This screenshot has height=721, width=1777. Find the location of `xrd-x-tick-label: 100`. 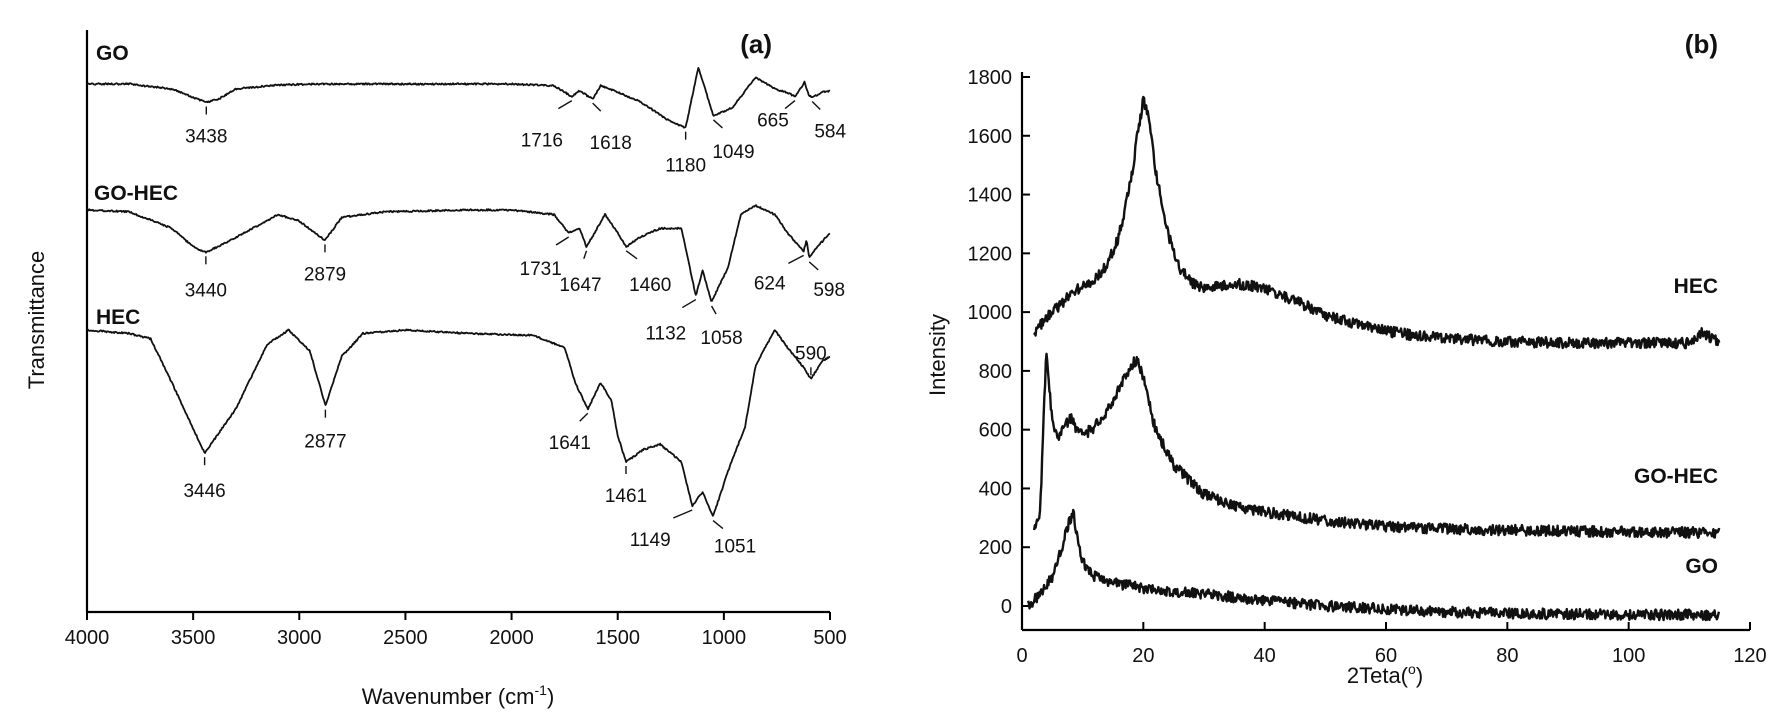

xrd-x-tick-label: 100 is located at coordinates (1628, 656).